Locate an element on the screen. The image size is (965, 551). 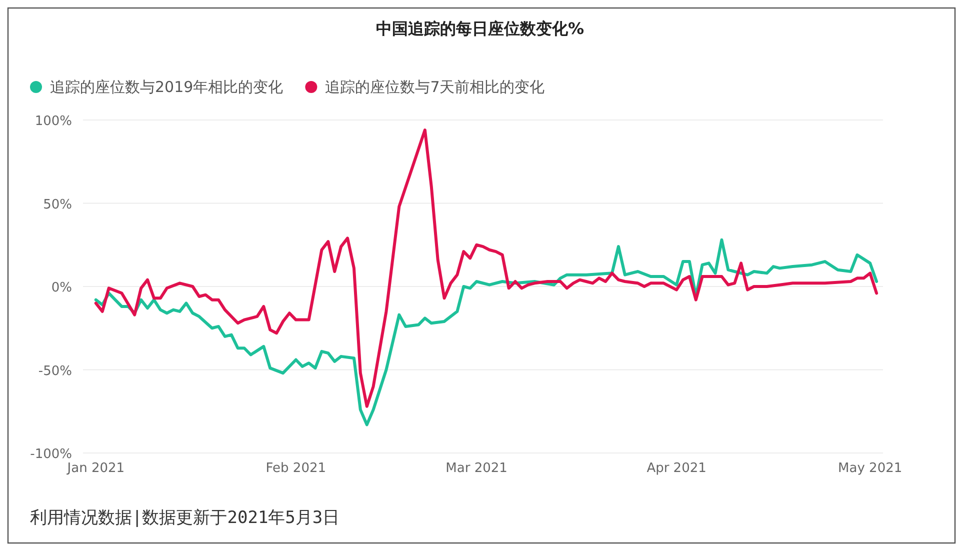
y-tick-label: 0% is located at coordinates (61, 288).